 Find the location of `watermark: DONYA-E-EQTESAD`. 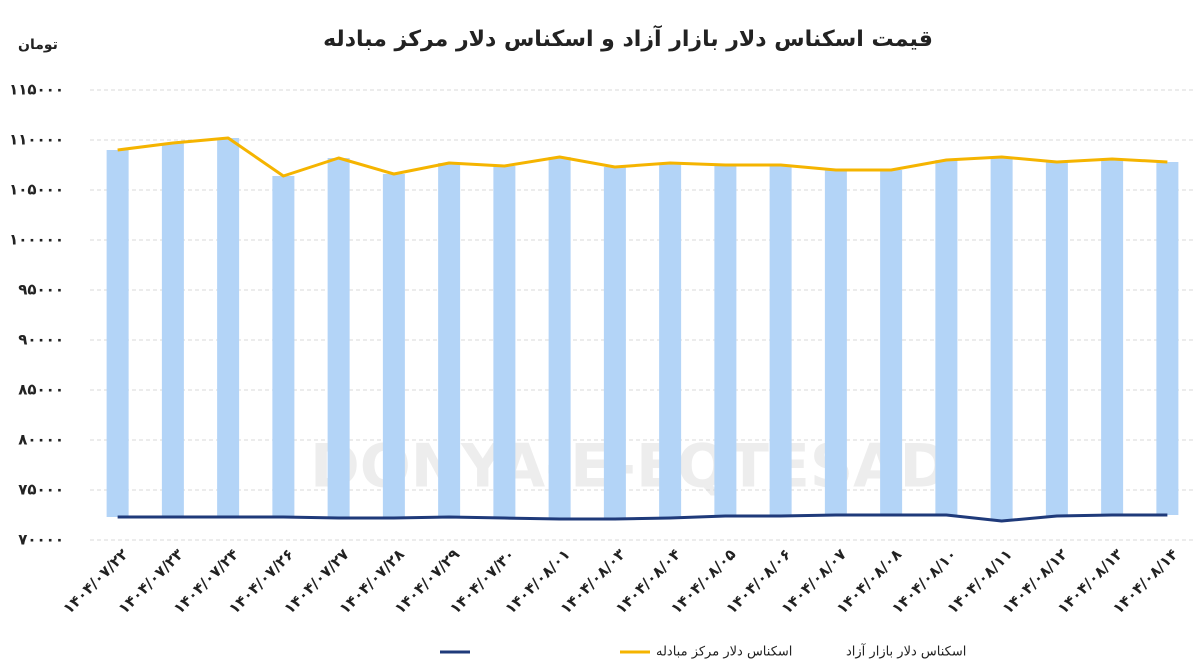

watermark: DONYA-E-EQTESAD is located at coordinates (629, 467).